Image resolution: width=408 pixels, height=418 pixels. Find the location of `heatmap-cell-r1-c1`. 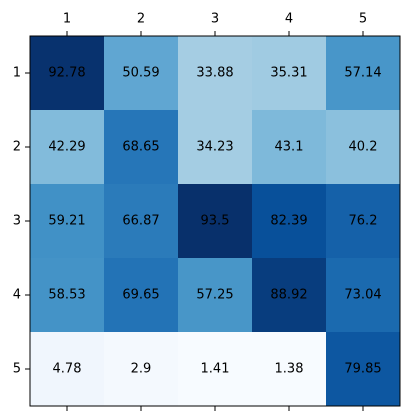

heatmap-cell-r1-c1 is located at coordinates (67, 73).